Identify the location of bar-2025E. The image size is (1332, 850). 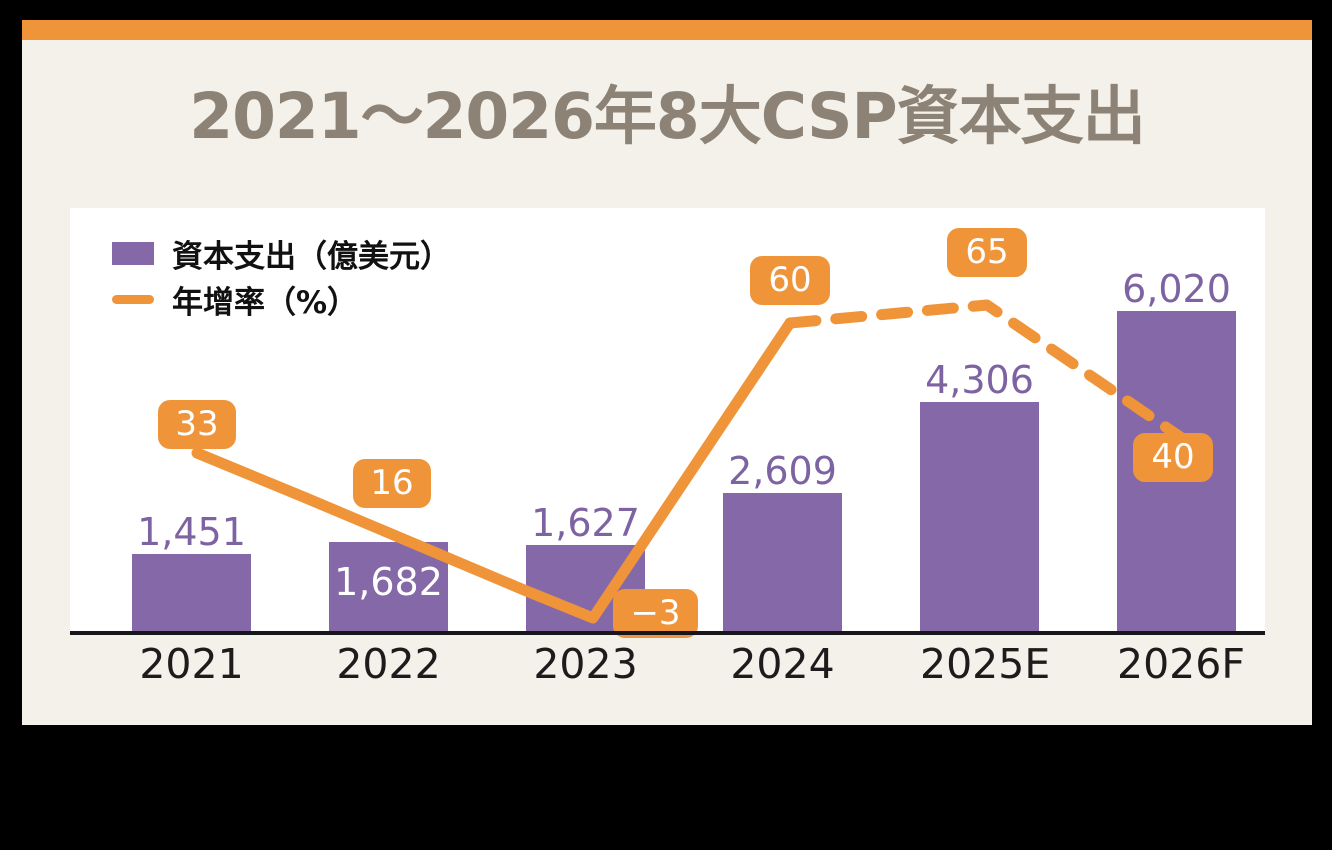
(979, 517).